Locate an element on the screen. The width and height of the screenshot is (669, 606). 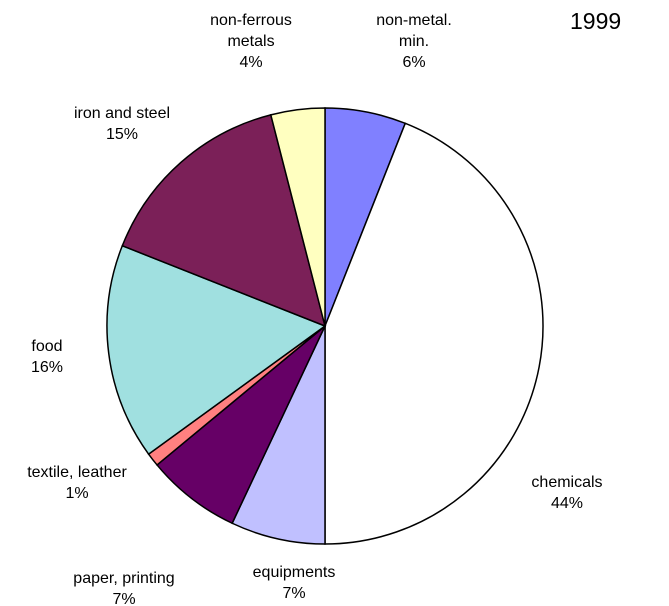
category-label: paper, printing is located at coordinates (124, 578).